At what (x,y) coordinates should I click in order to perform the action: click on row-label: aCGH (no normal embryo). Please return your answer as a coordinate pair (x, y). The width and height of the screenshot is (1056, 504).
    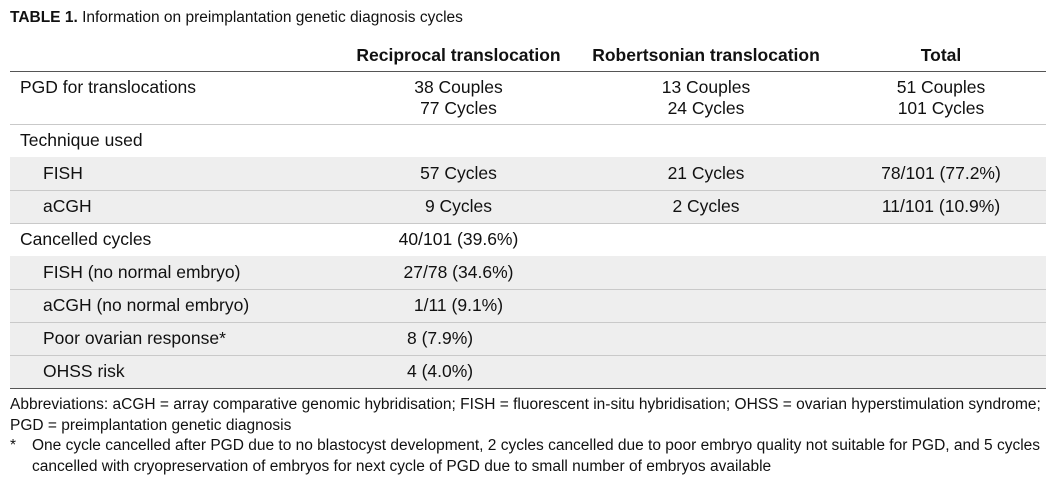
    Looking at the image, I should click on (175, 305).